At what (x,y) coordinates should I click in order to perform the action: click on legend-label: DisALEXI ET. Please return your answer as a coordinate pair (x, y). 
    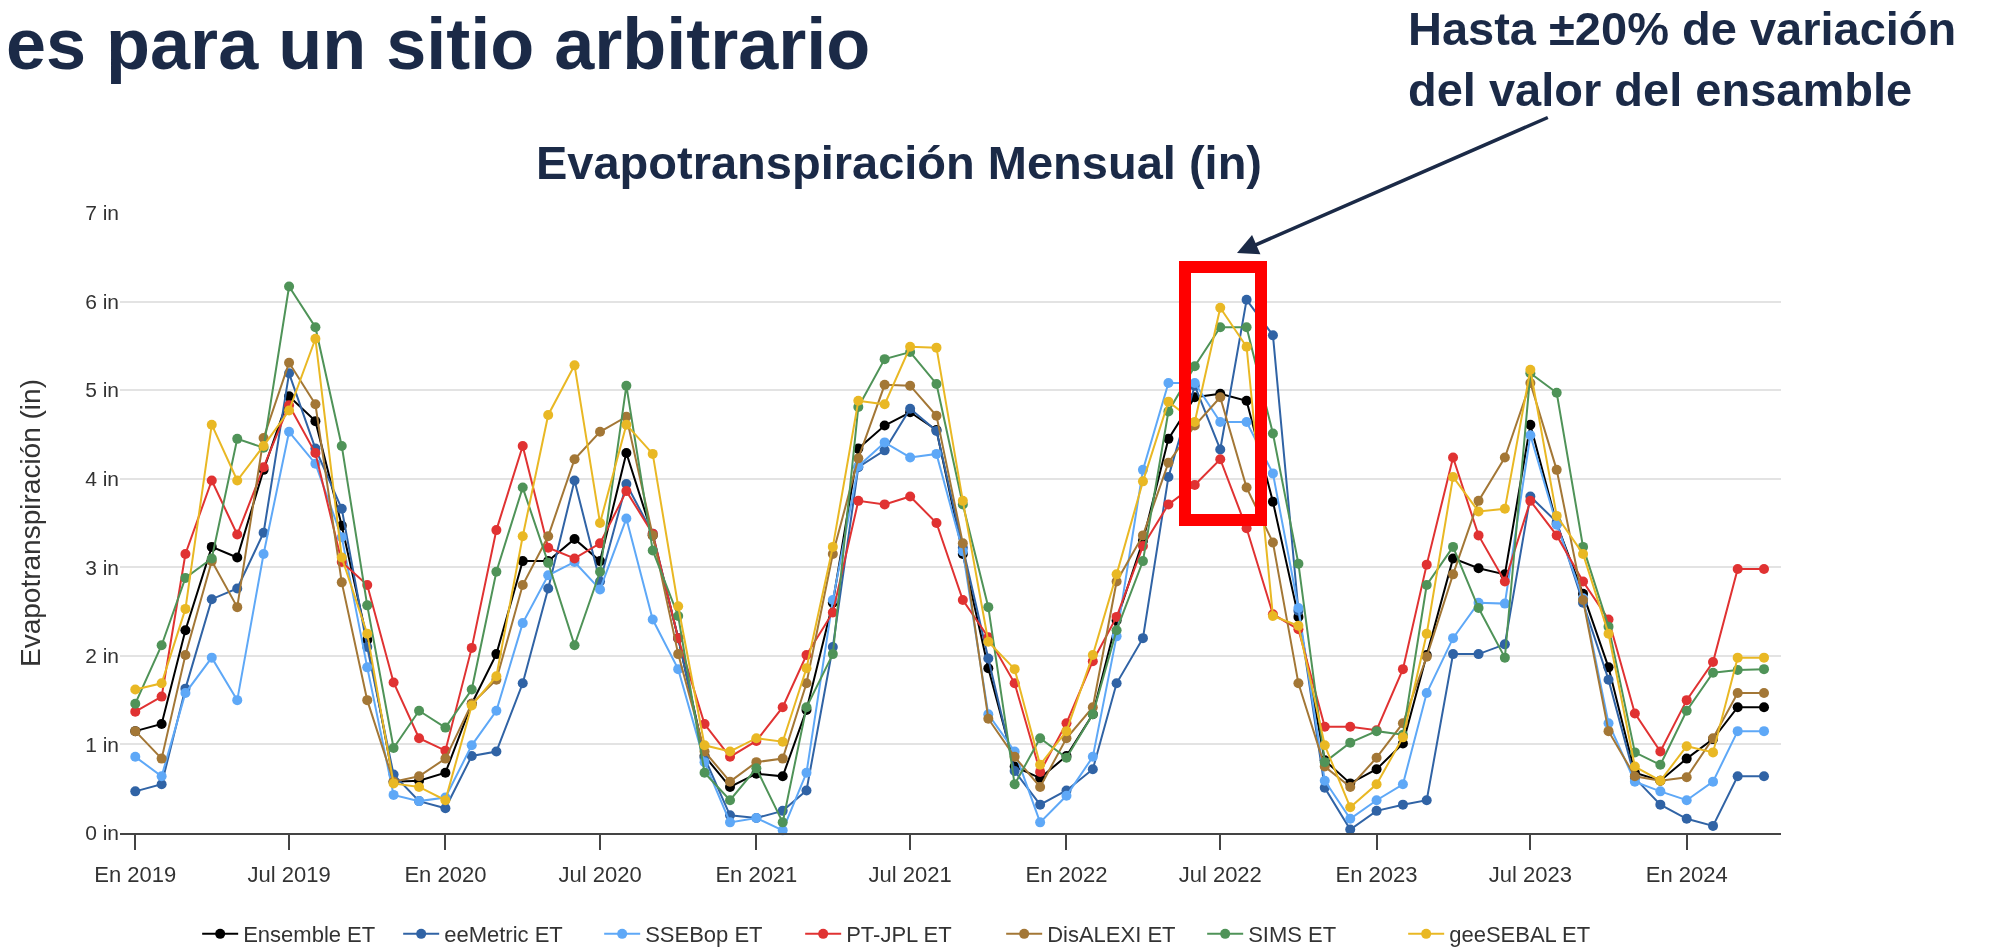
    Looking at the image, I should click on (1111, 935).